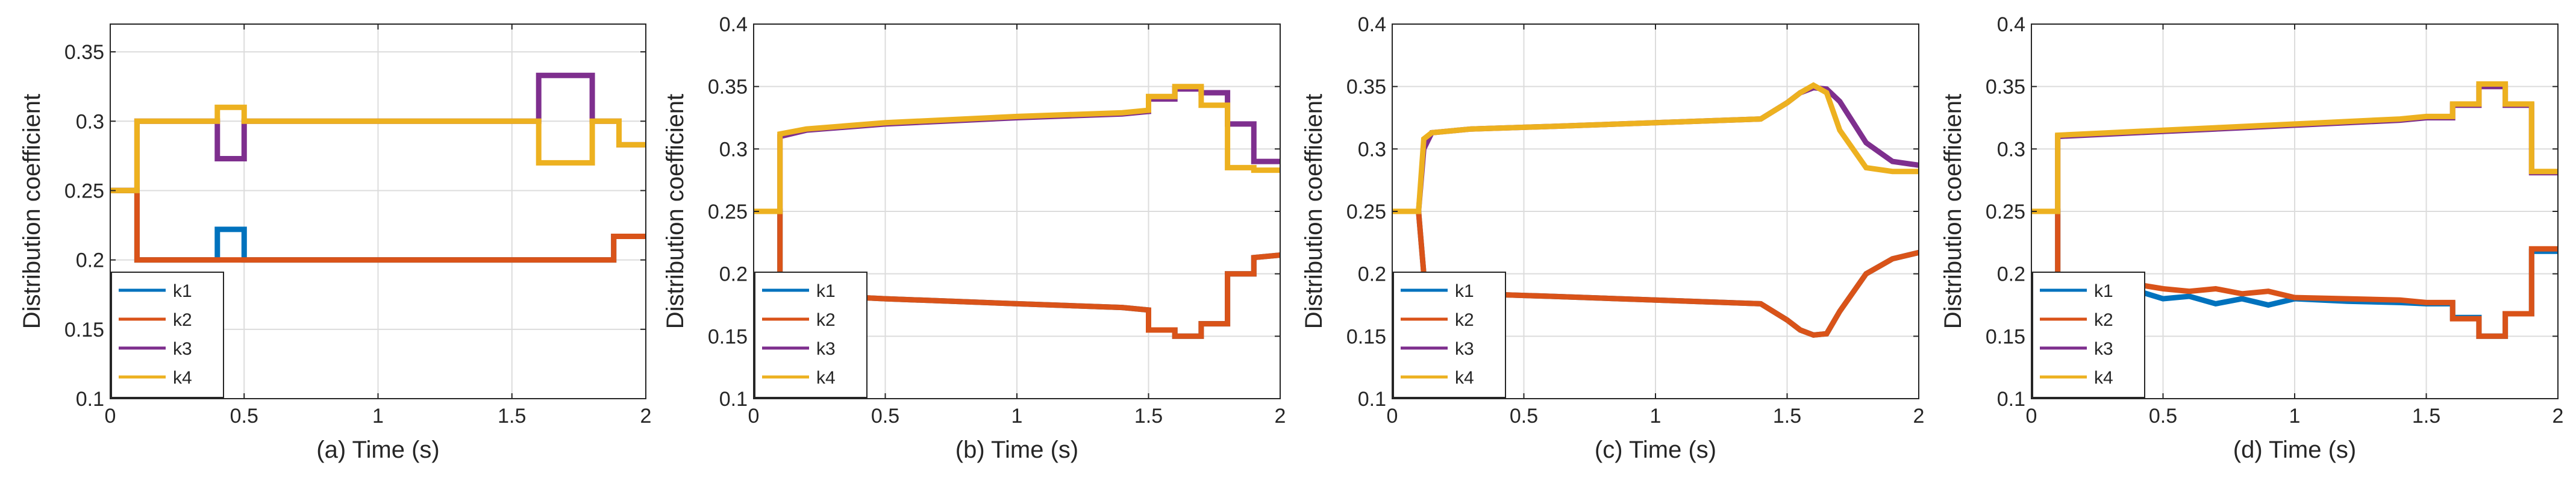 This screenshot has width=2576, height=492. What do you see at coordinates (1017, 450) in the screenshot?
I see `x-axis-label: (b) Time (s)` at bounding box center [1017, 450].